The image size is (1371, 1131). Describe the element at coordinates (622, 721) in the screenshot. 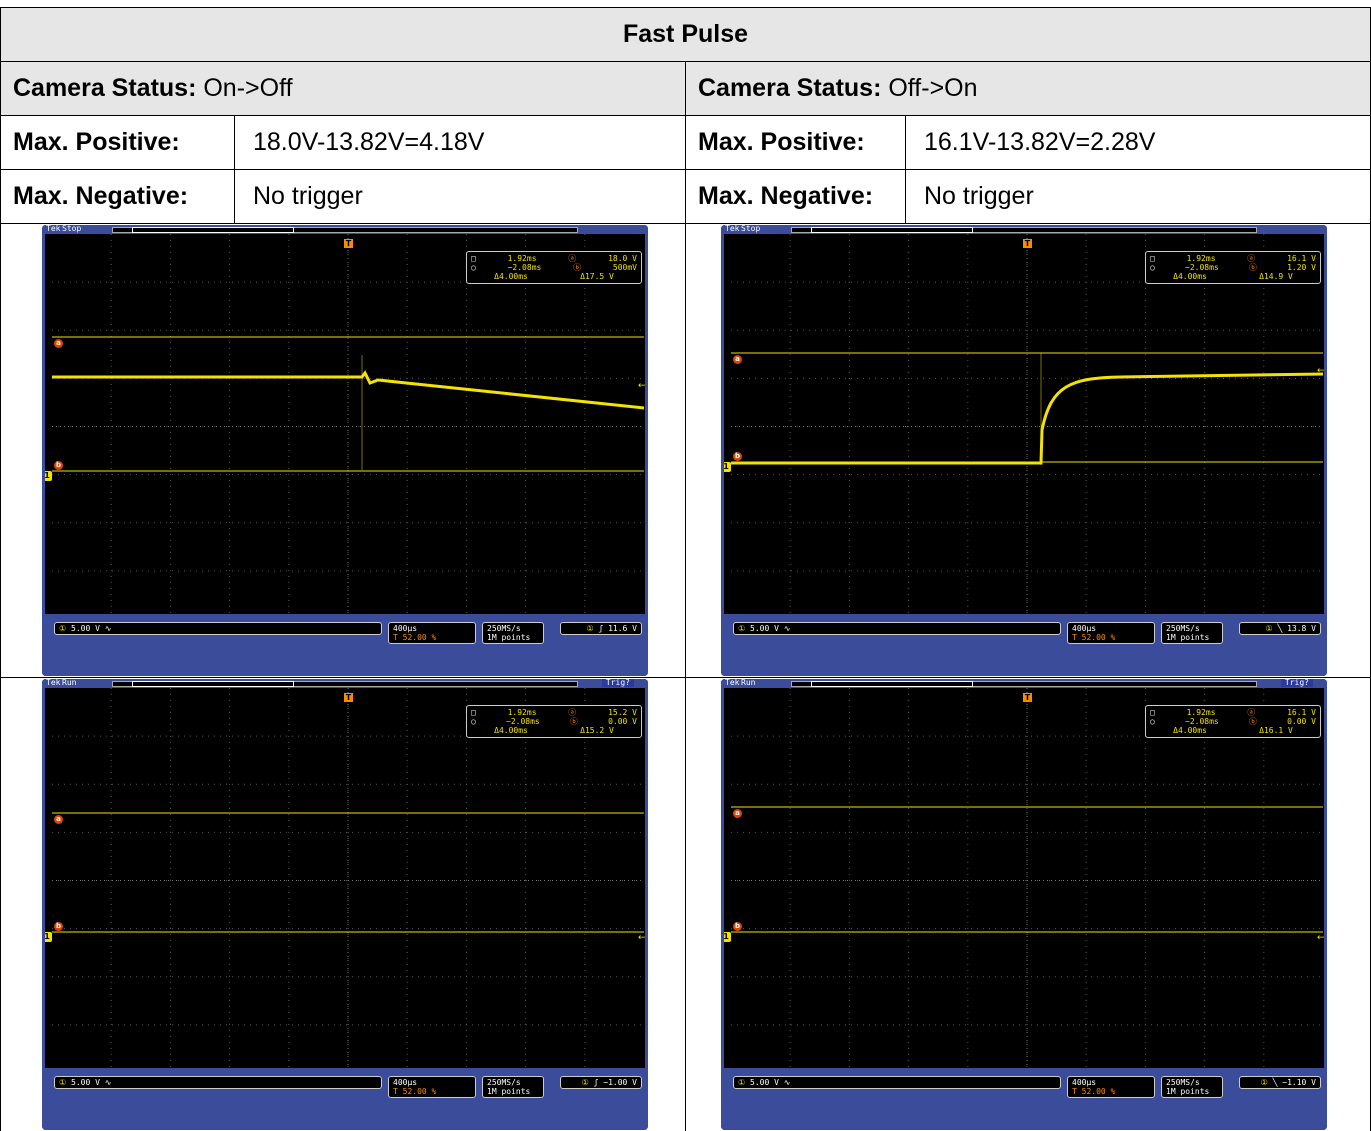

I see `readout-vb: 0.00 V` at that location.